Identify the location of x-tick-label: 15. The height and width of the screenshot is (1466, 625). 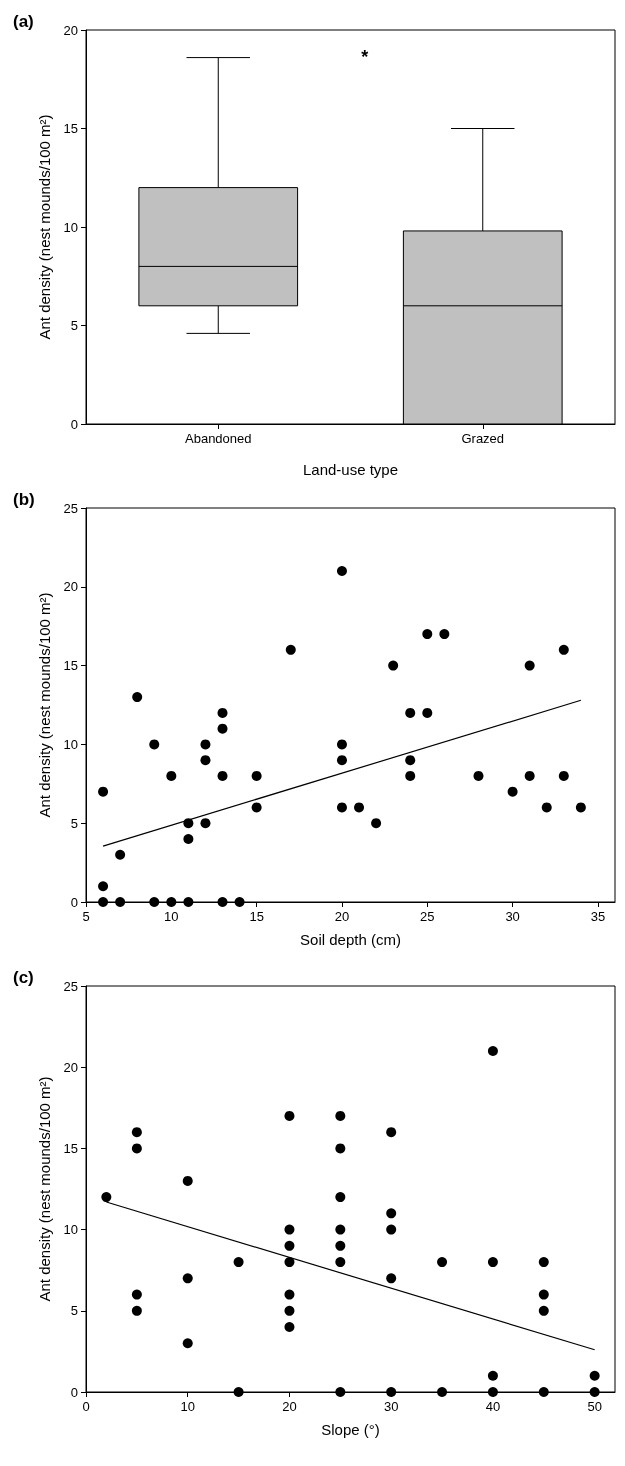
(256, 916).